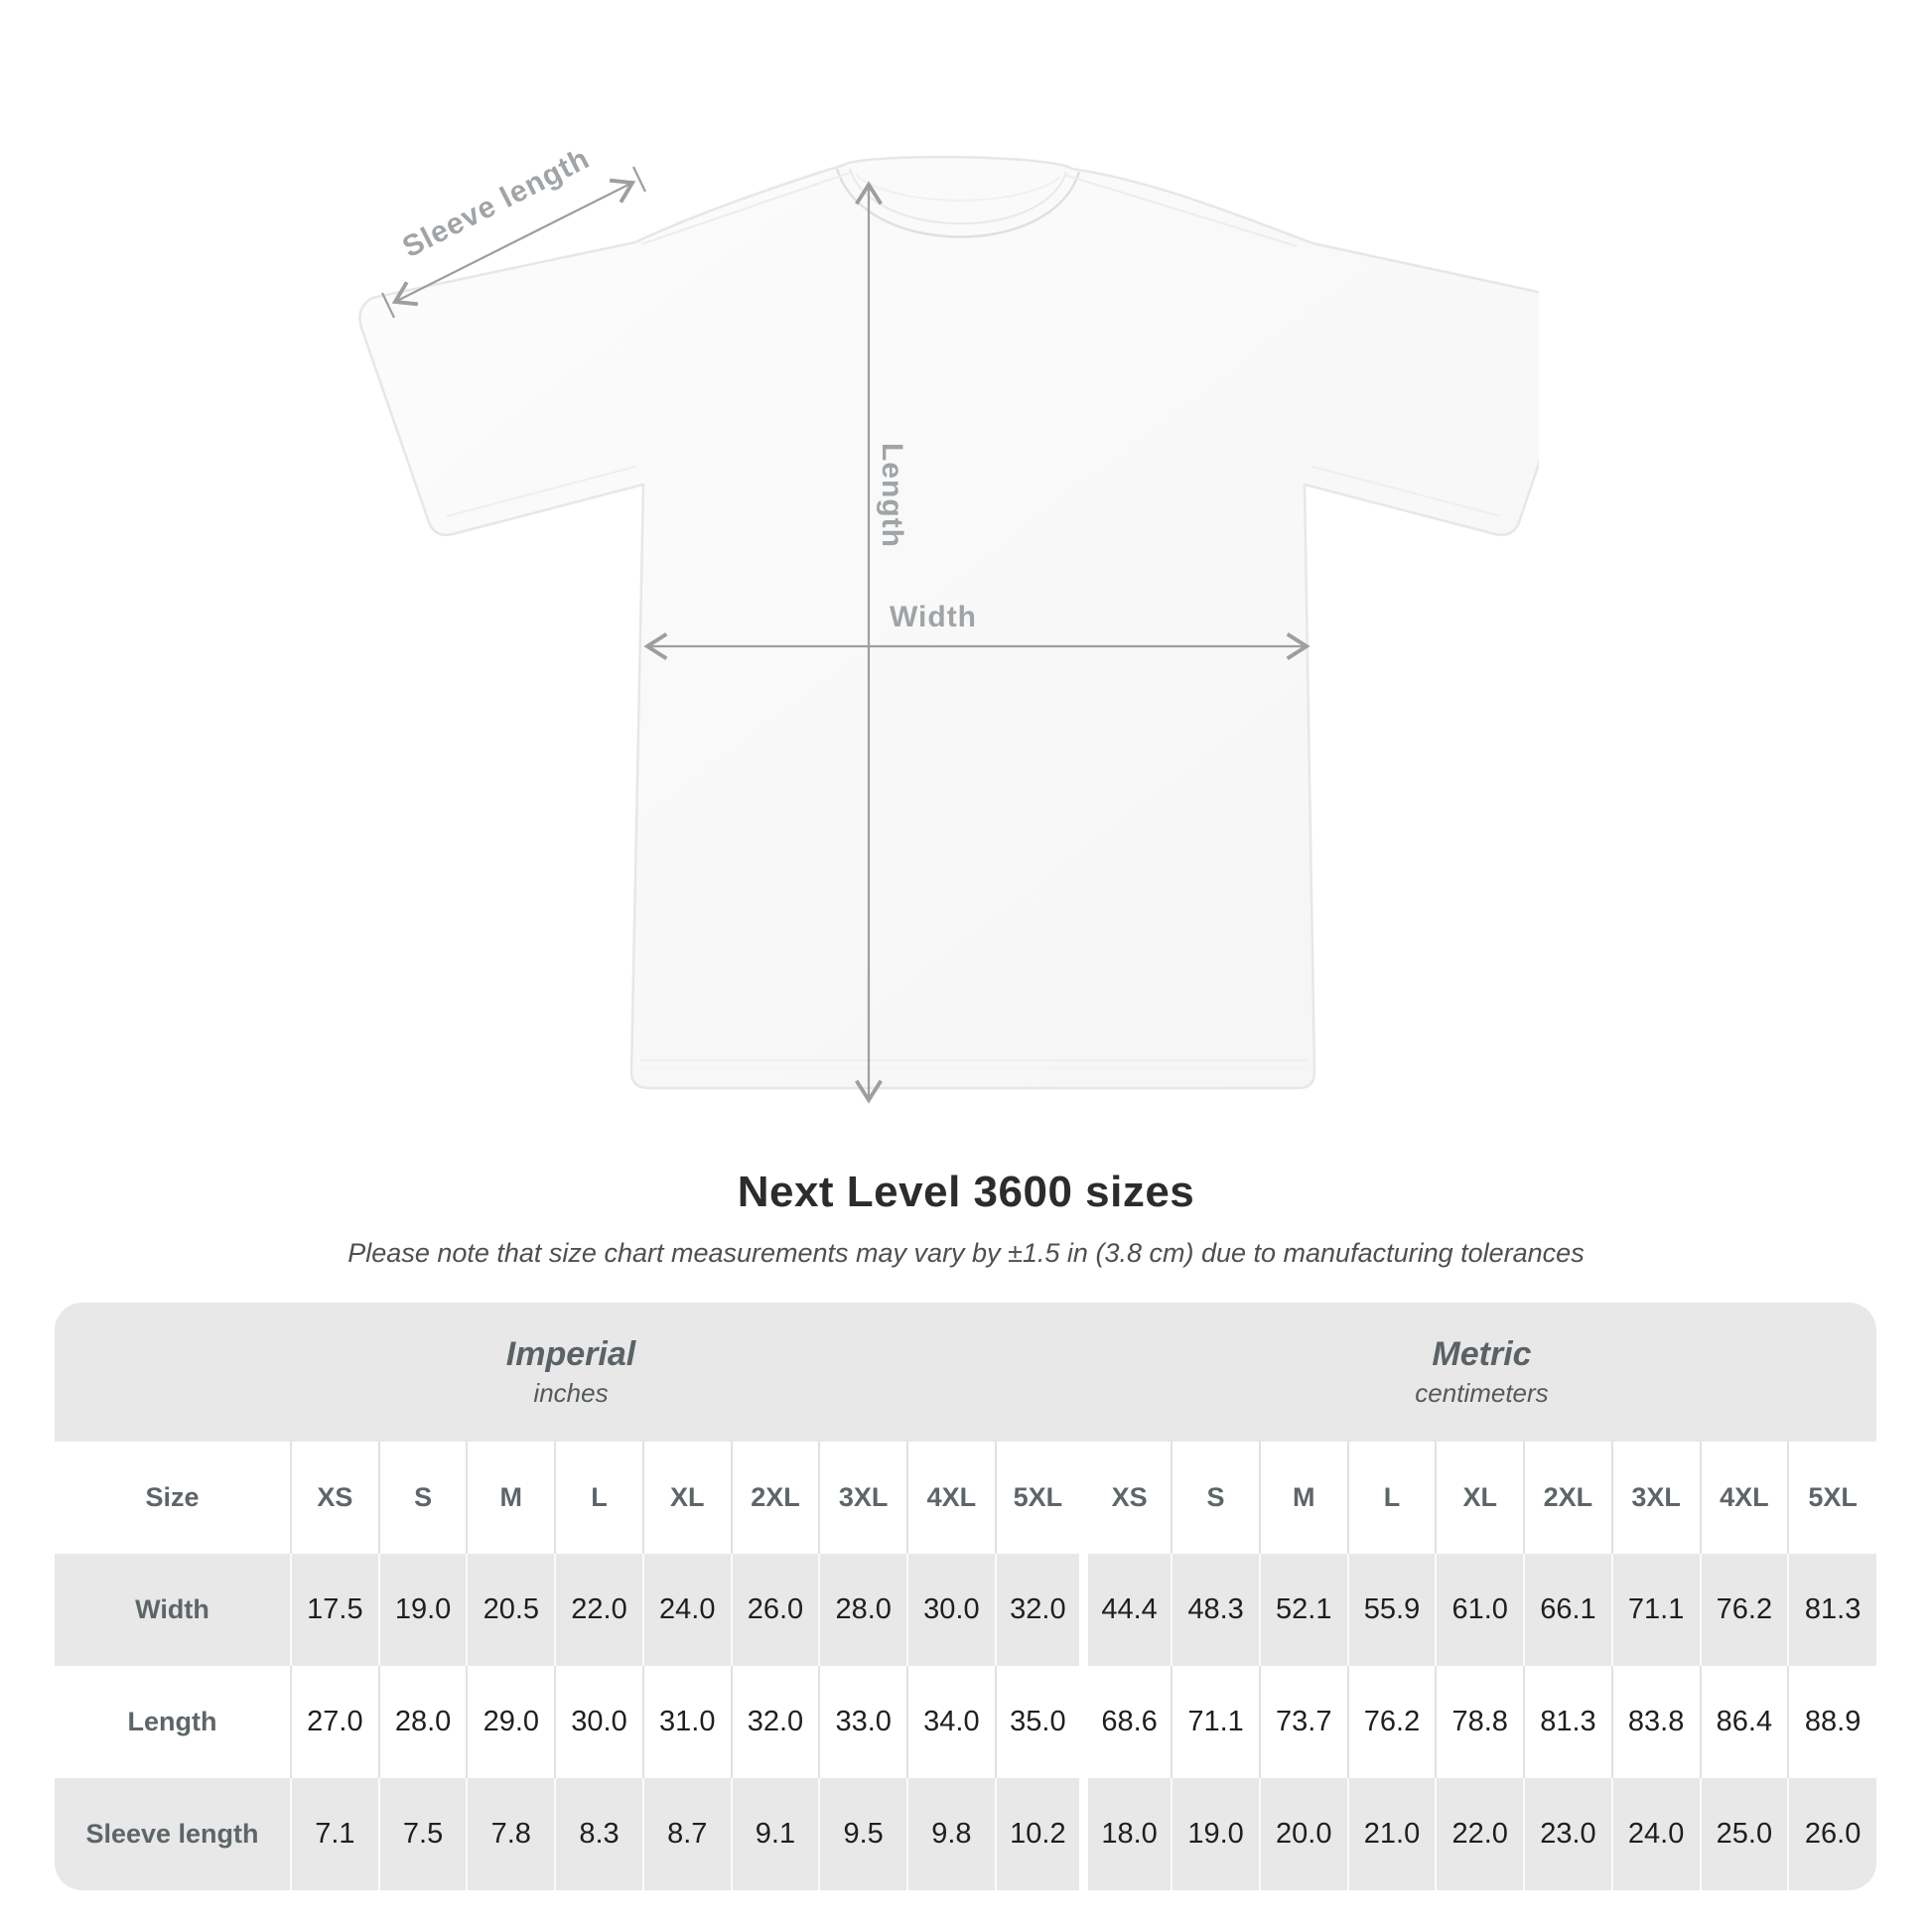 This screenshot has width=1932, height=1932. Describe the element at coordinates (687, 1834) in the screenshot. I see `measurement-cell: 8.7` at that location.